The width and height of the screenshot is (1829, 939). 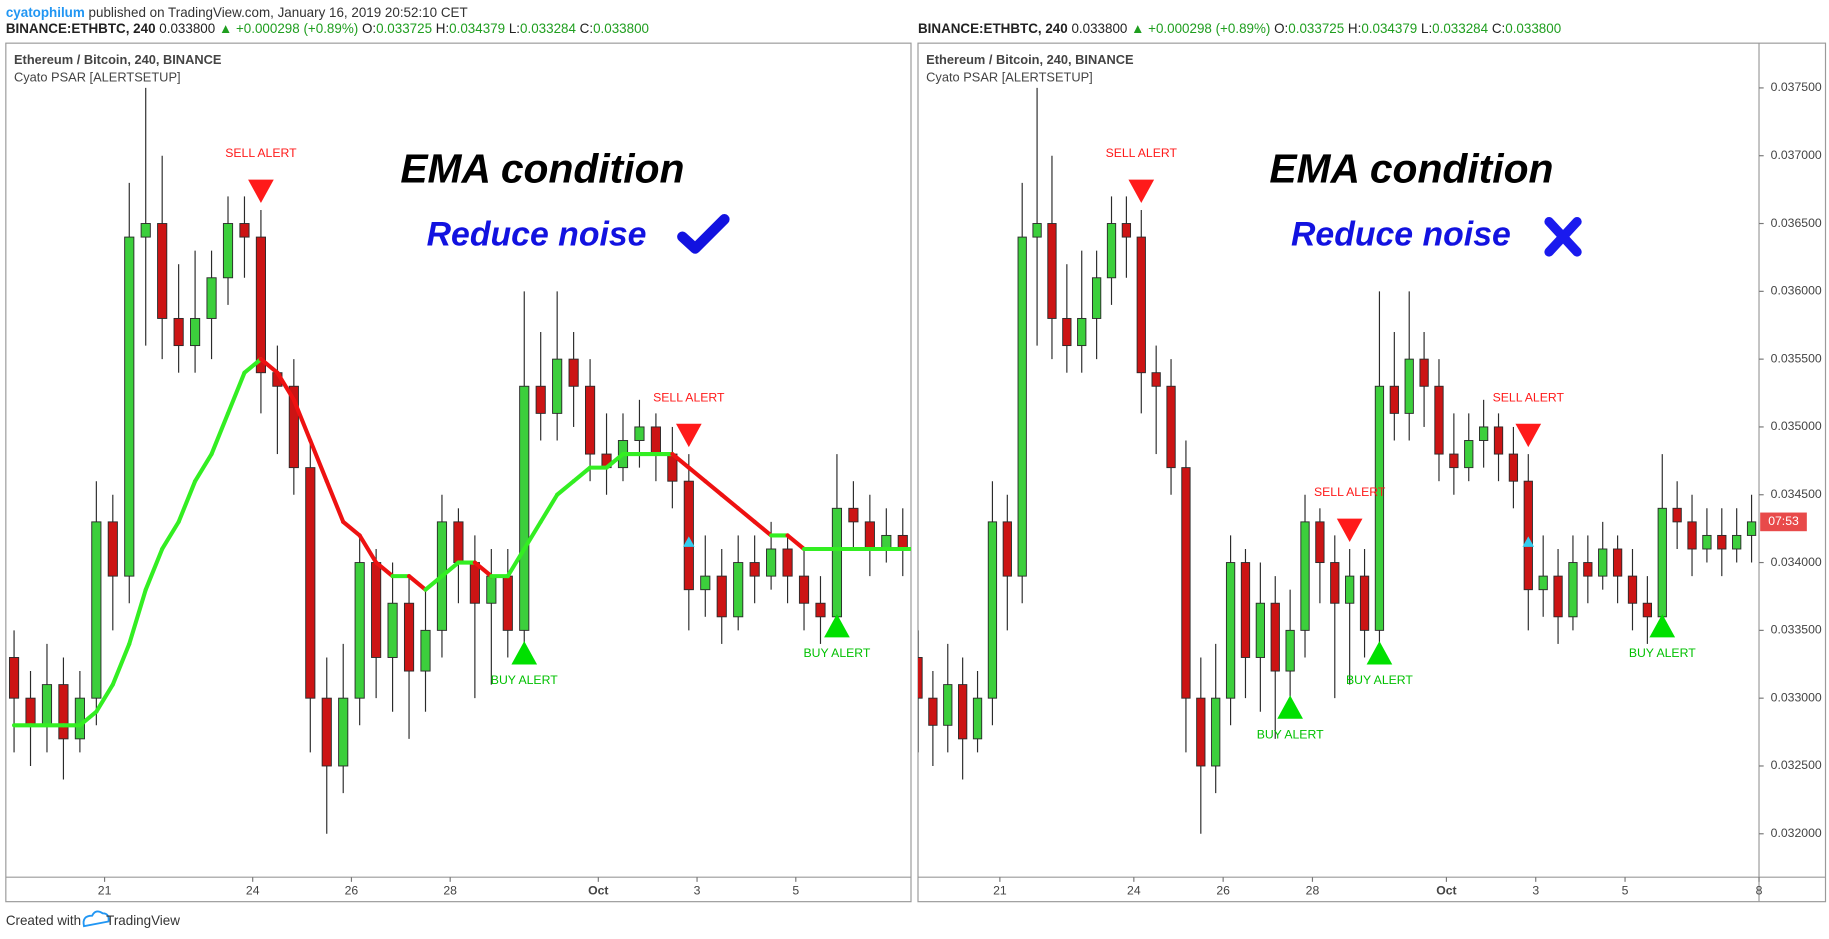 What do you see at coordinates (442, 28) in the screenshot?
I see `ohlc-key: H:` at bounding box center [442, 28].